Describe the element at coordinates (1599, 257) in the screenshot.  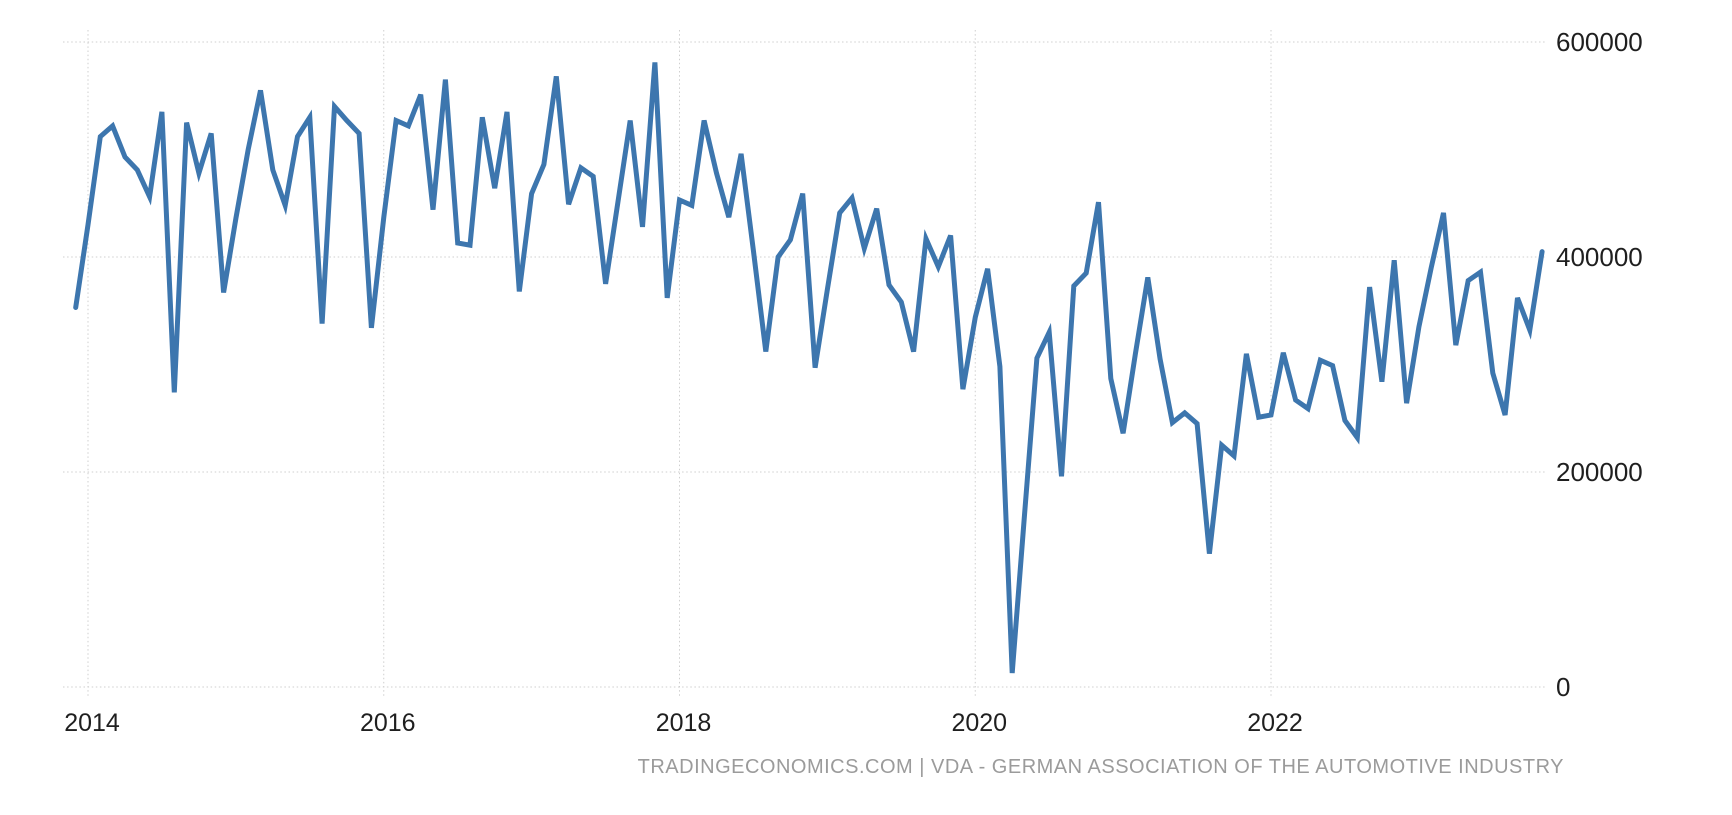
I see `y-tick-label: 400000` at that location.